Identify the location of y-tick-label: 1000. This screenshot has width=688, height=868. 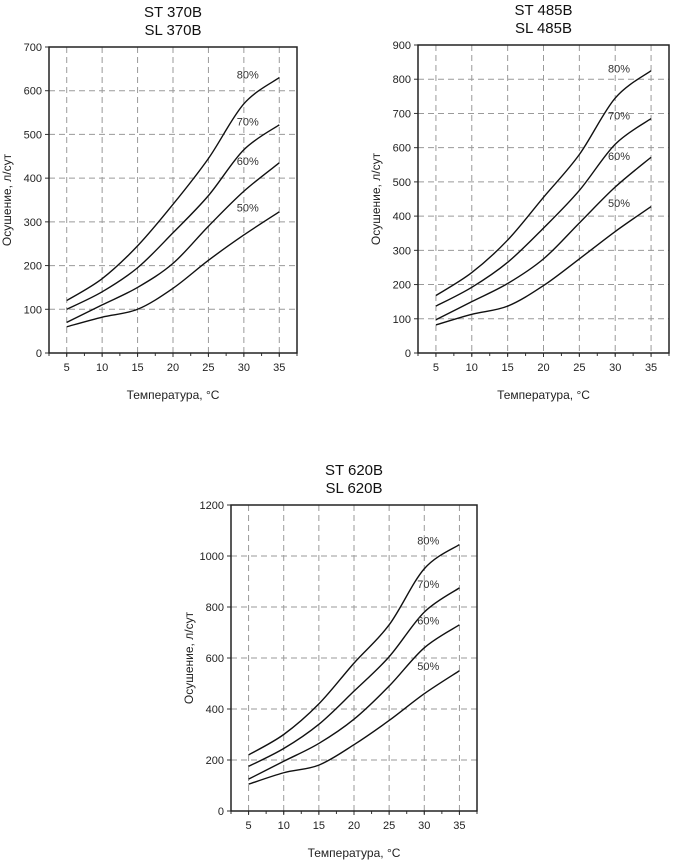
(212, 557).